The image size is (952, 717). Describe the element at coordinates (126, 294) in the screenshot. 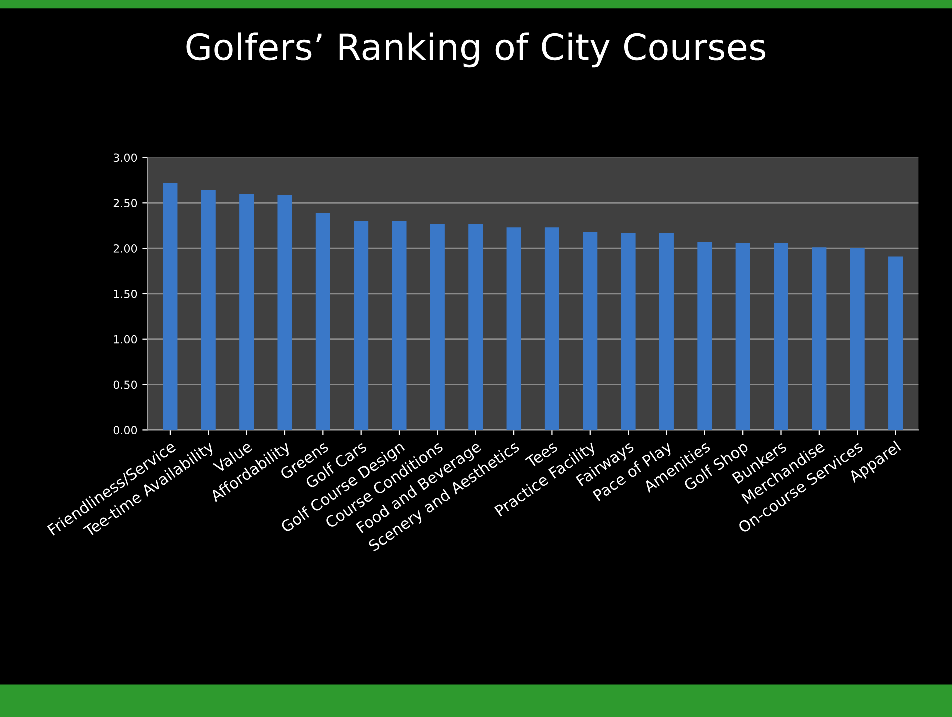

I see `y-tick-label: 1.50` at that location.